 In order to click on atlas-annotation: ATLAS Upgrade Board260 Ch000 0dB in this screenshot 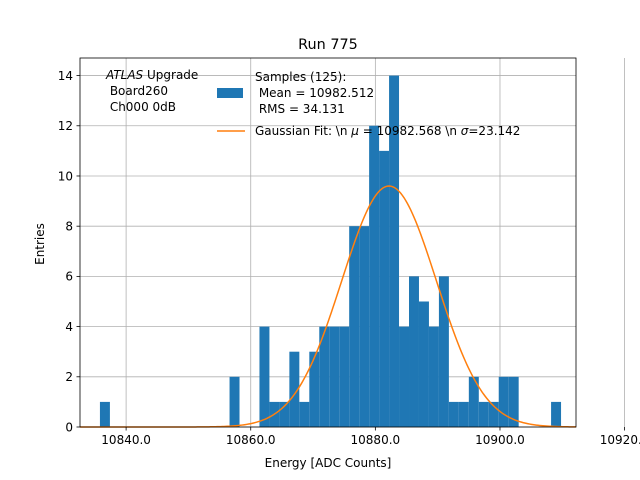, I will do `click(151, 91)`.